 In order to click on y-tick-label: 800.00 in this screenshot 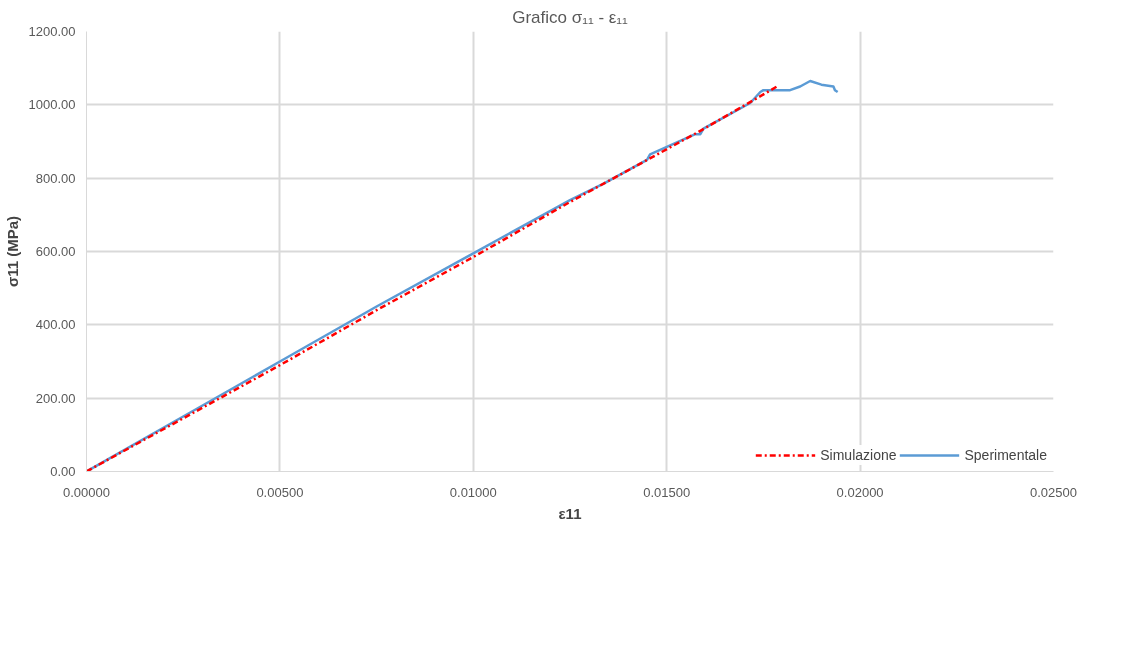, I will do `click(55, 178)`.